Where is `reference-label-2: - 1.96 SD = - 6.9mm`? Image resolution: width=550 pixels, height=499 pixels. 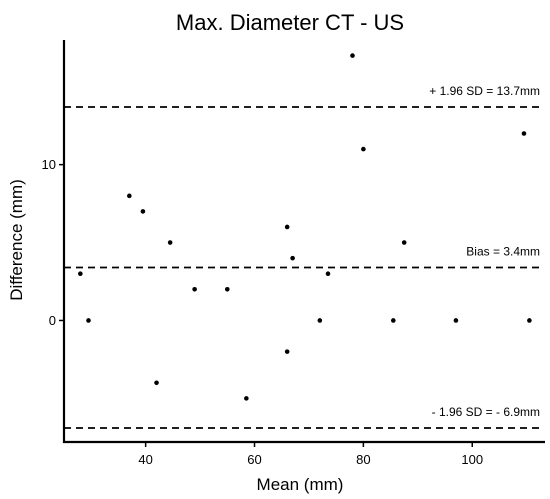
reference-label-2: - 1.96 SD = - 6.9mm is located at coordinates (486, 412).